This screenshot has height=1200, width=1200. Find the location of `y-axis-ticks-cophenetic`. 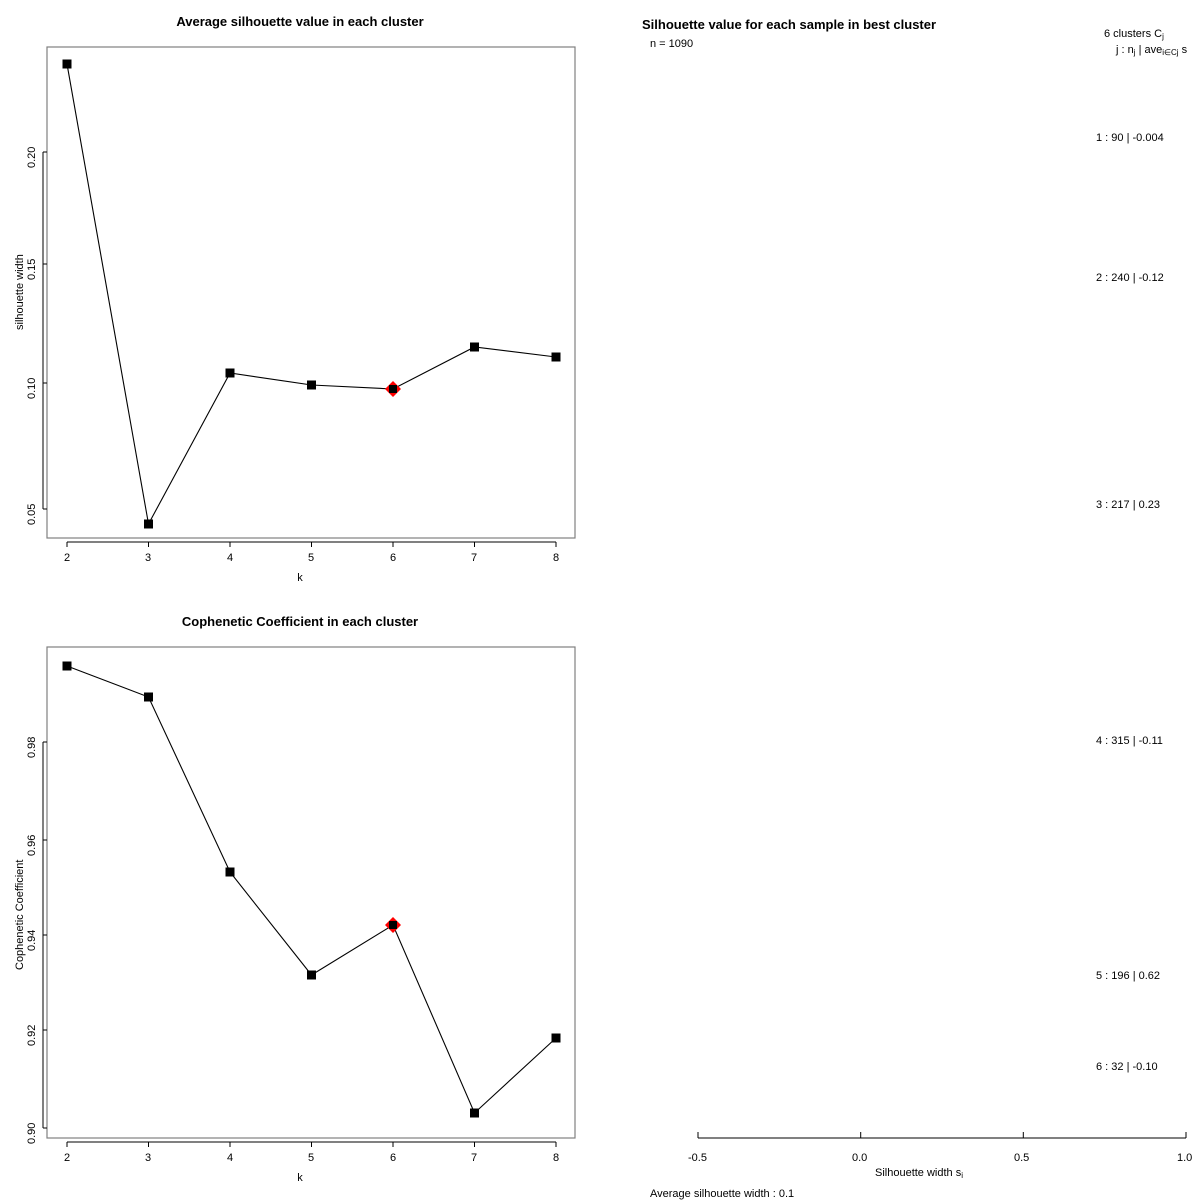

y-axis-ticks-cophenetic is located at coordinates (44, 935).